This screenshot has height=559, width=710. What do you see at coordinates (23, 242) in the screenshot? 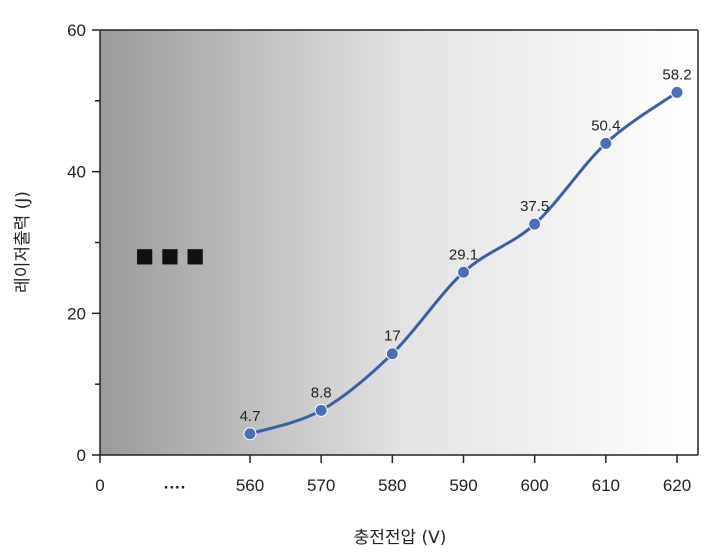
I see `y-axis-title: 레이저출력 (J)` at bounding box center [23, 242].